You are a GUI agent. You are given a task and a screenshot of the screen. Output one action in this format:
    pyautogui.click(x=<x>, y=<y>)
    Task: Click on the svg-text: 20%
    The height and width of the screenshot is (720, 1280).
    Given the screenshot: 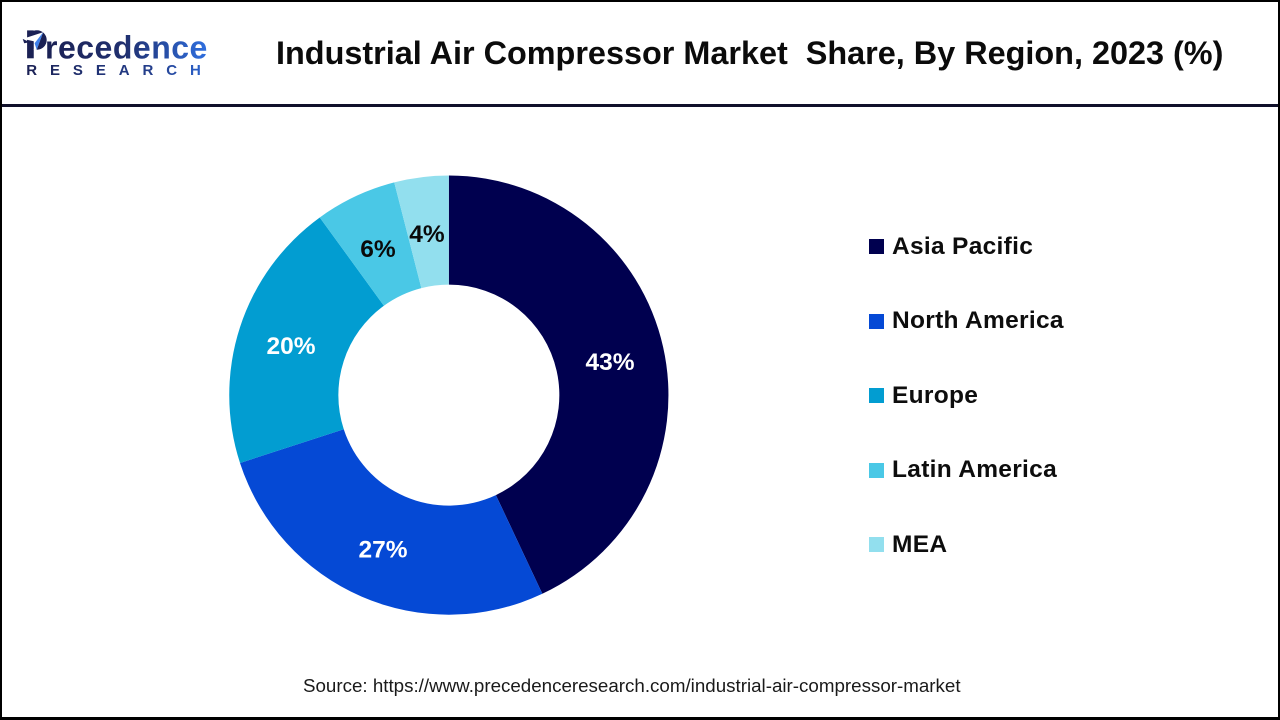 What is the action you would take?
    pyautogui.click(x=290, y=346)
    